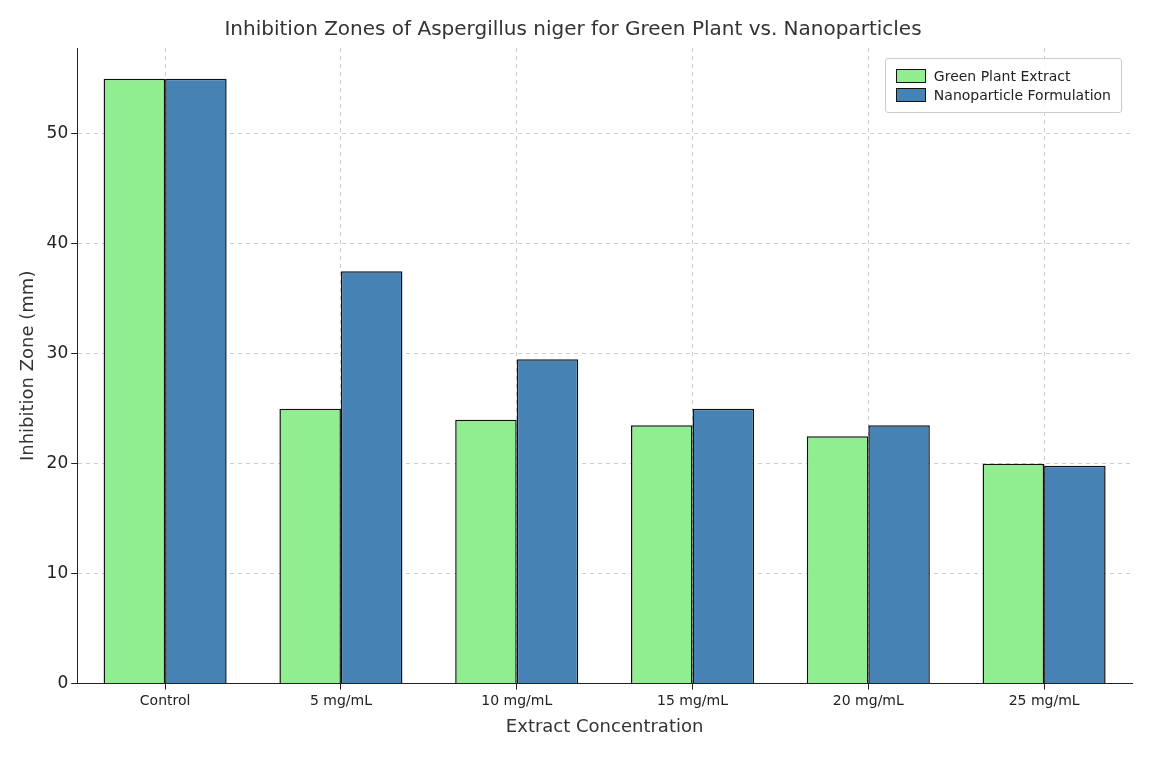  I want to click on y-tick-label: 10, so click(57, 572).